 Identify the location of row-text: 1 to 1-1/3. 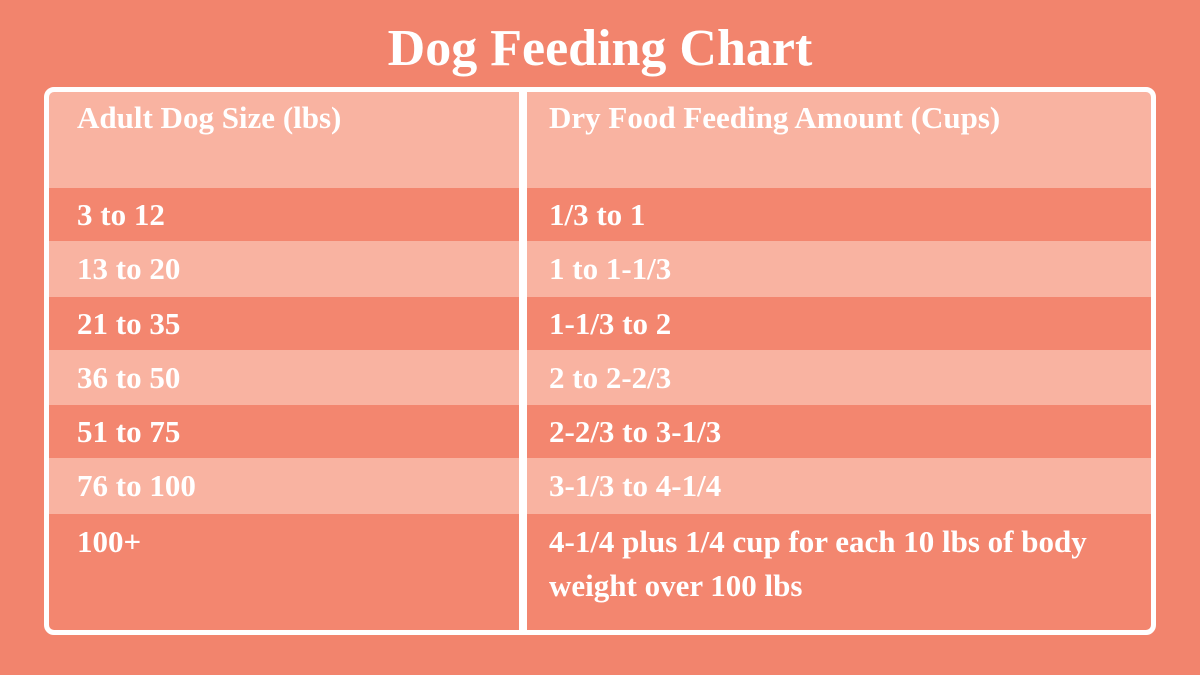
(610, 268).